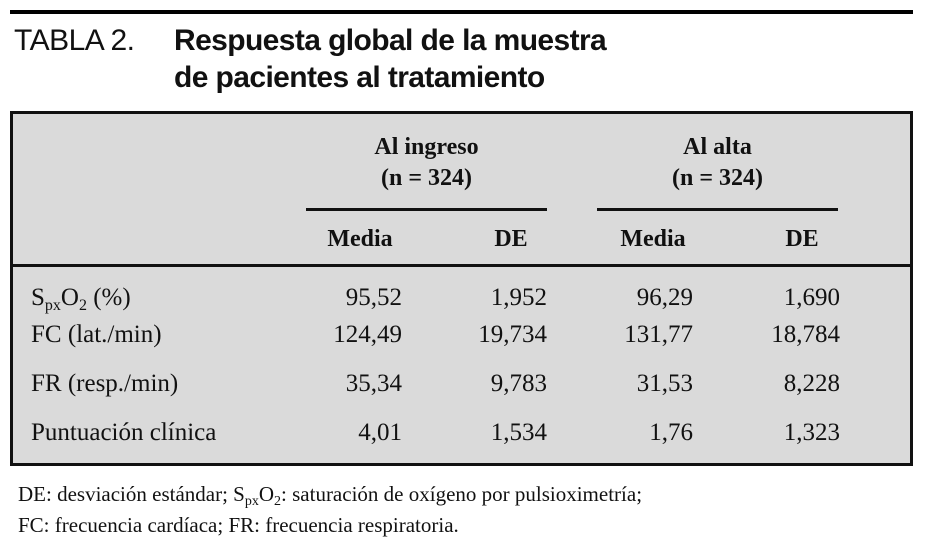  What do you see at coordinates (96, 334) in the screenshot?
I see `row-label: FC (lat./min)` at bounding box center [96, 334].